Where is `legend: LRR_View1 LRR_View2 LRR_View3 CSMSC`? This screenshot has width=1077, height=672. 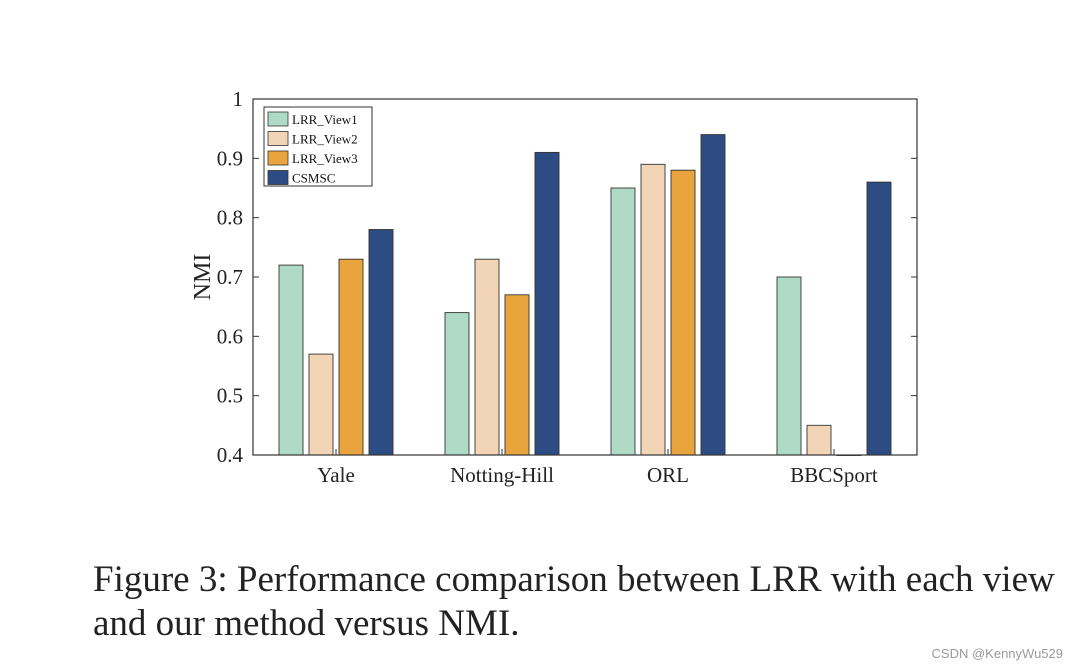 legend: LRR_View1 LRR_View2 LRR_View3 CSMSC is located at coordinates (318, 146).